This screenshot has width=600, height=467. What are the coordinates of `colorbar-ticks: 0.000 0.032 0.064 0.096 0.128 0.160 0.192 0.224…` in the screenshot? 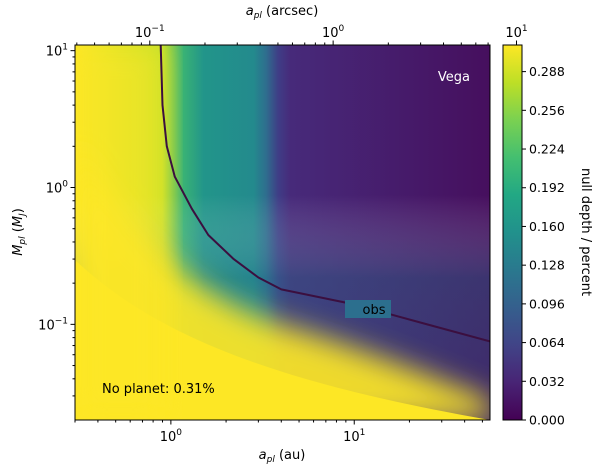 It's located at (543, 246).